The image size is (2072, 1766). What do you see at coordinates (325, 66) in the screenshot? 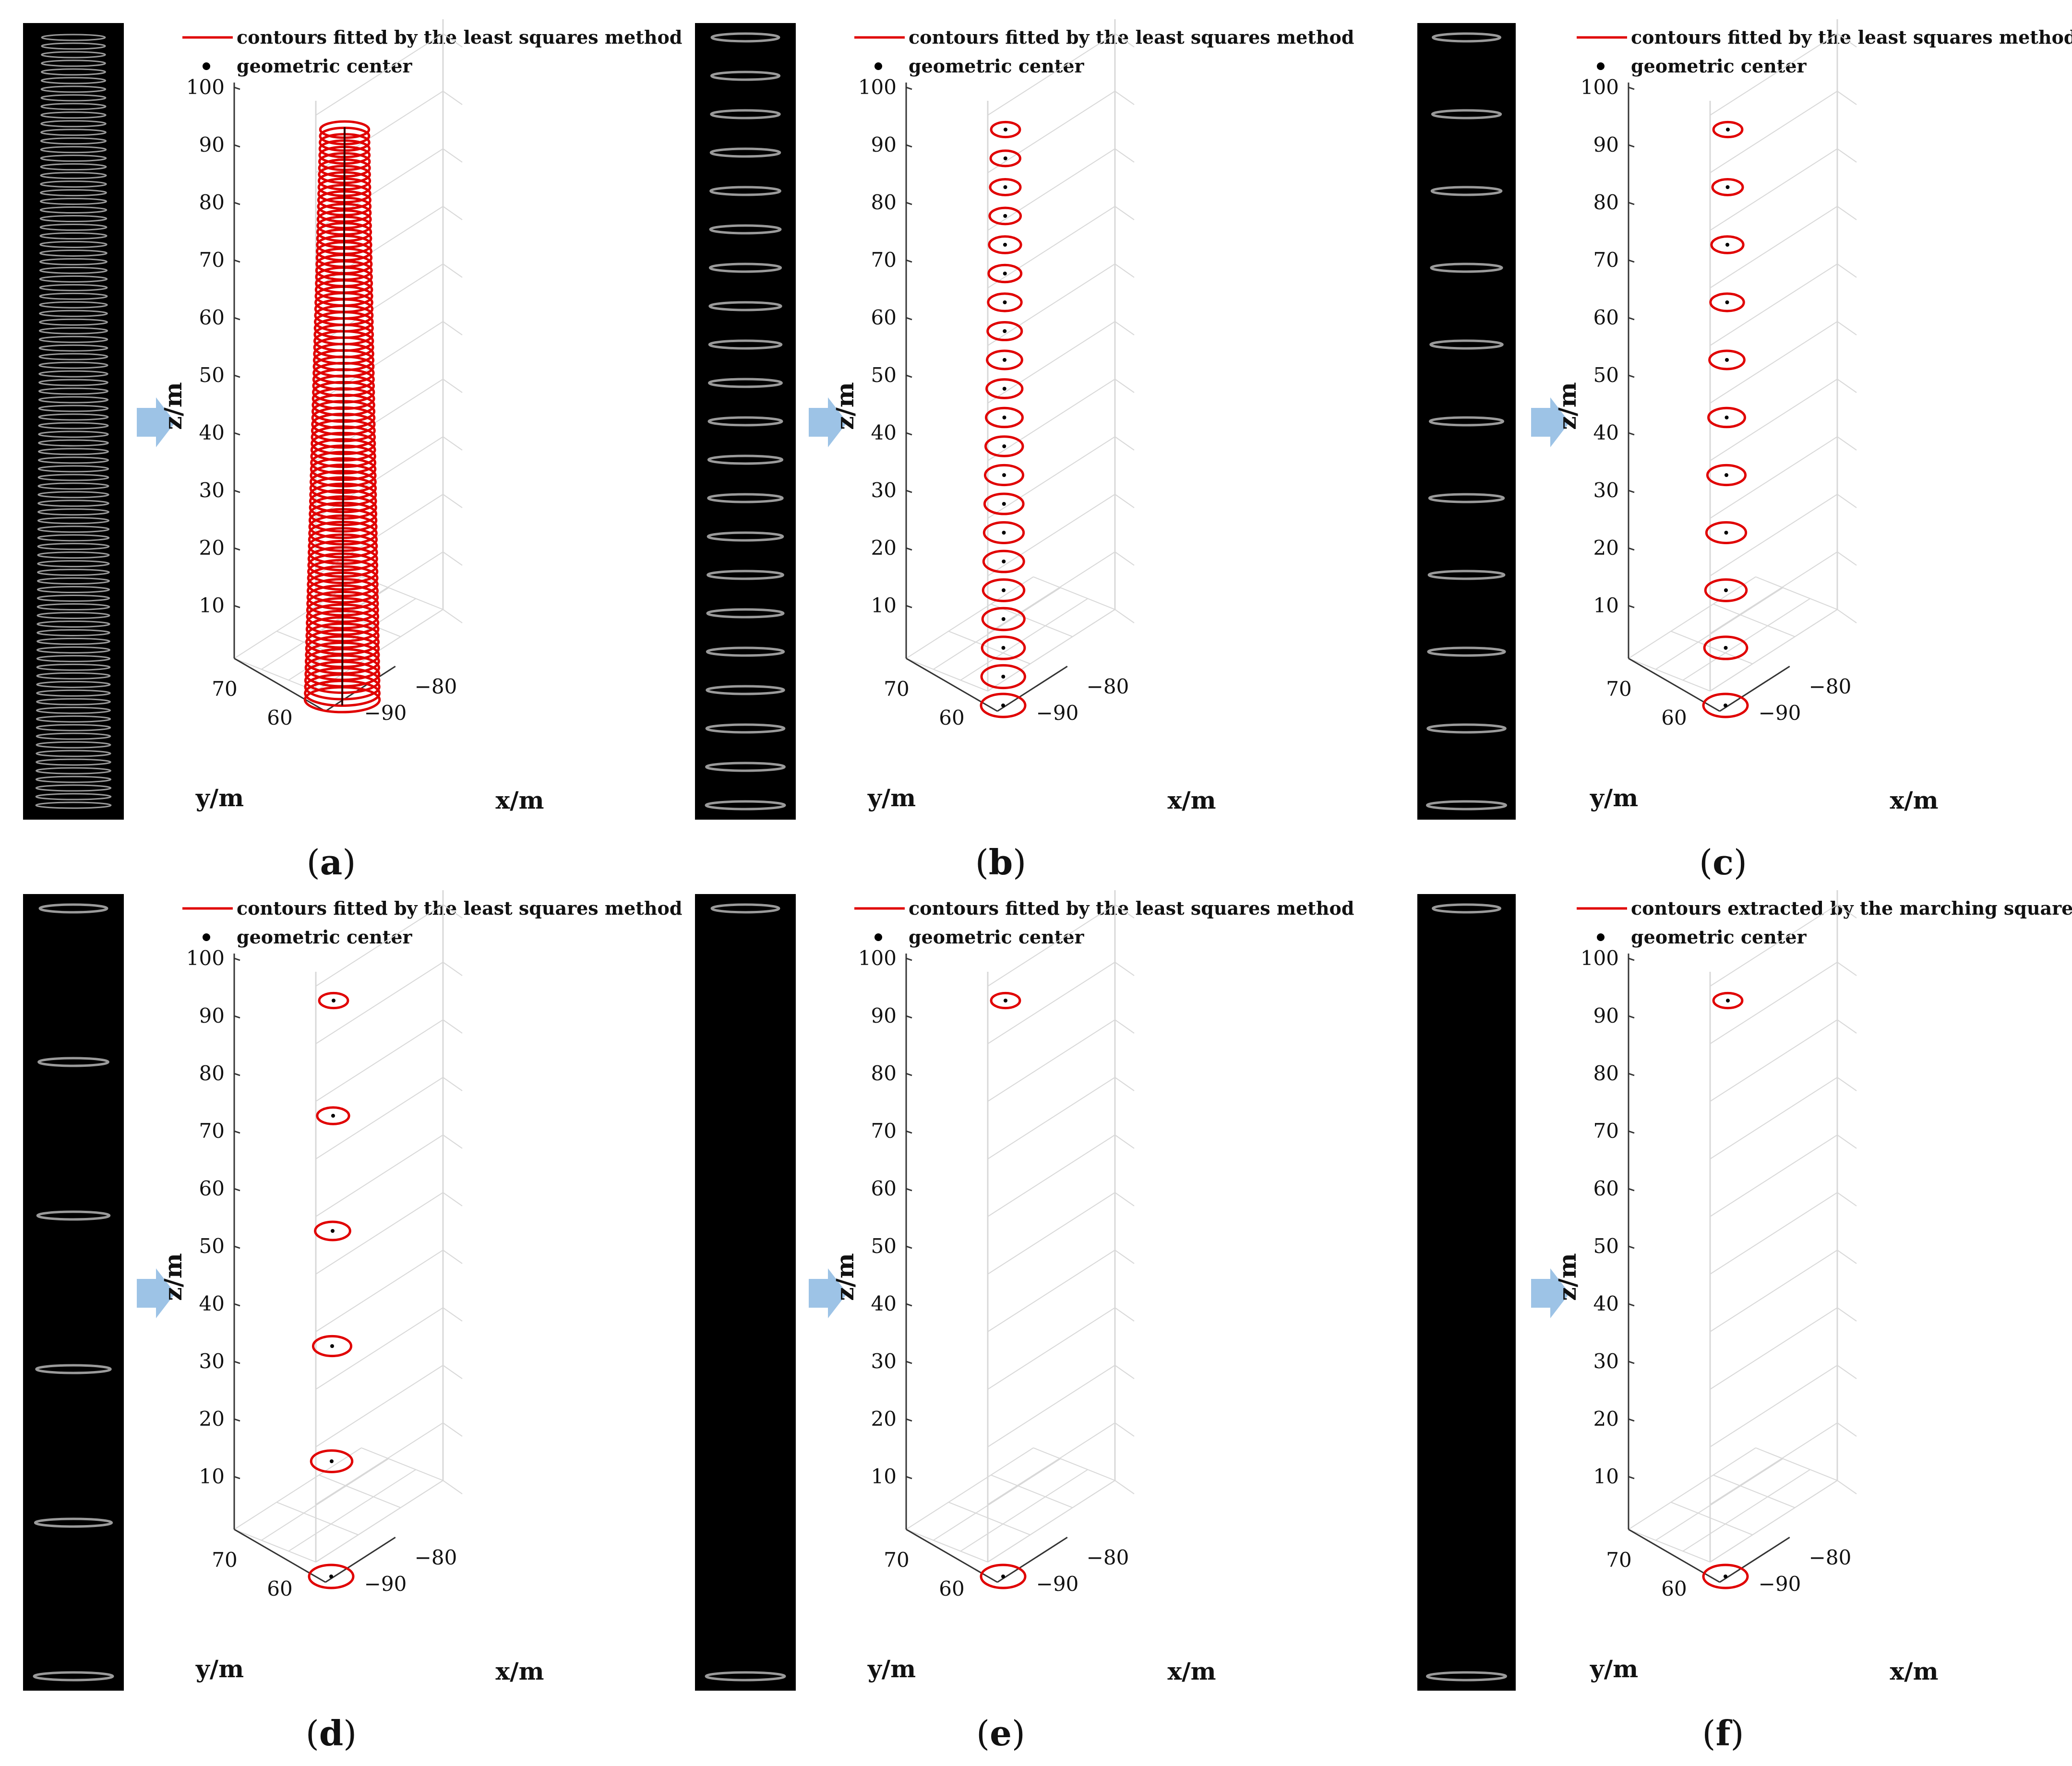
I see `legend-dot-label: geometric center` at bounding box center [325, 66].